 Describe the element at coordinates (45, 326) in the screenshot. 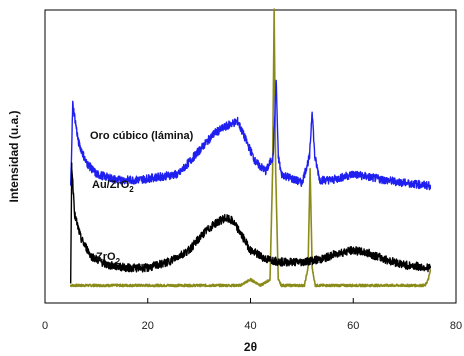

I see `x-tick-label: 0` at that location.